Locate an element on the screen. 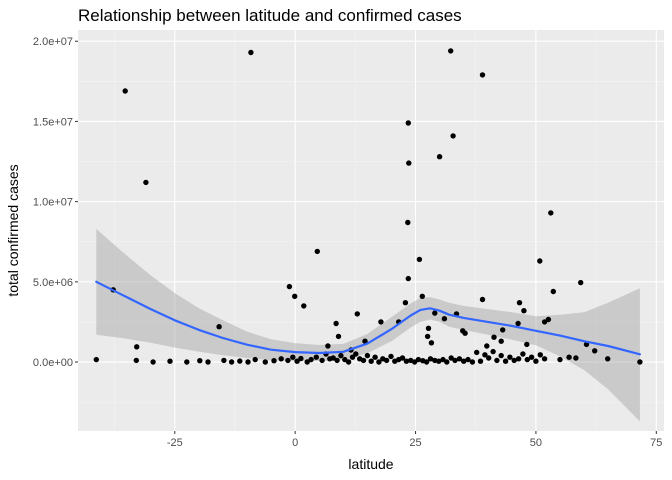 The height and width of the screenshot is (480, 672). x-axis: -25 0 25 50 75 is located at coordinates (414, 440).